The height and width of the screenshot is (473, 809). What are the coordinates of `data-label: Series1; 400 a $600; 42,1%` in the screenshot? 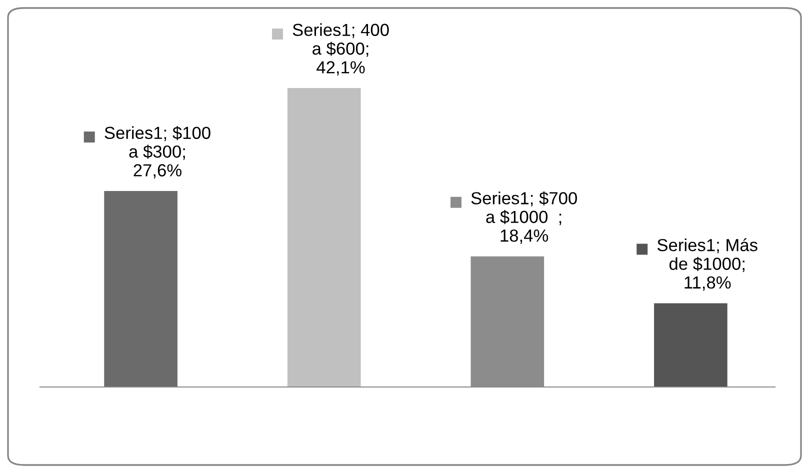 It's located at (340, 49).